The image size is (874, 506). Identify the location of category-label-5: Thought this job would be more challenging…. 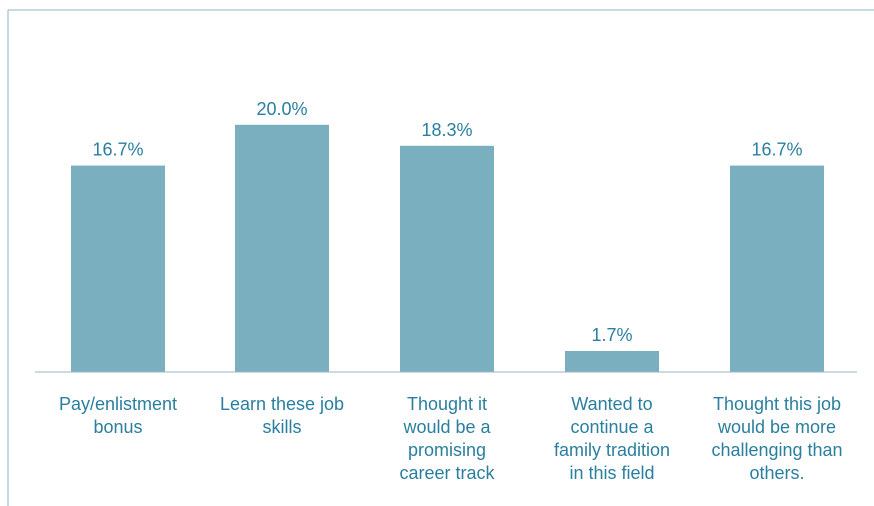
(776, 438).